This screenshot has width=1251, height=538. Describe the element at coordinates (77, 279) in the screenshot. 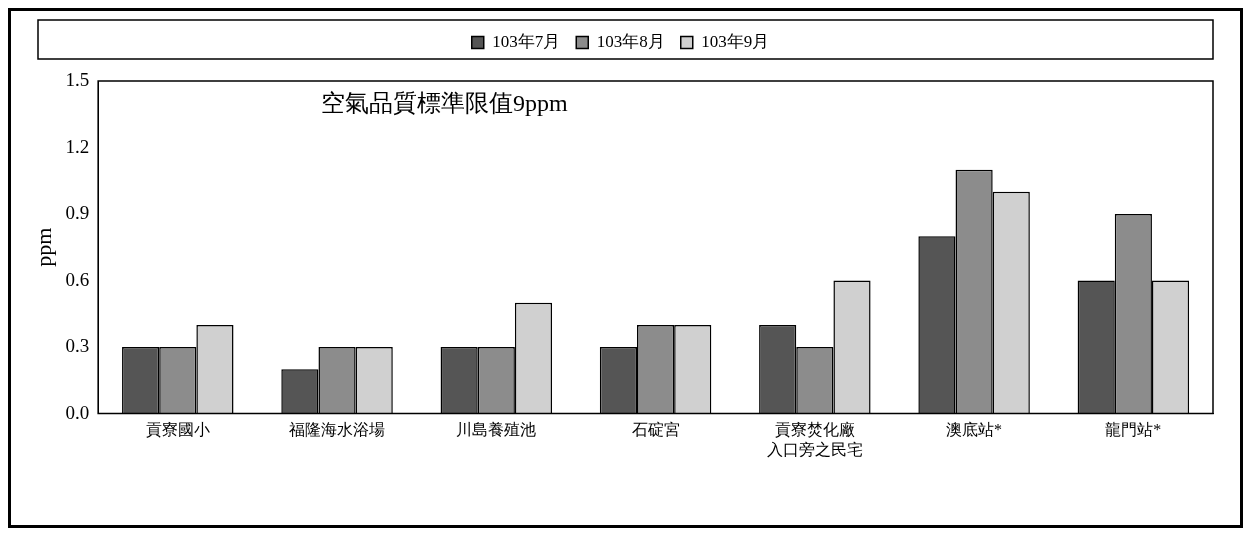

I see `y-tick-label: 0.6` at that location.